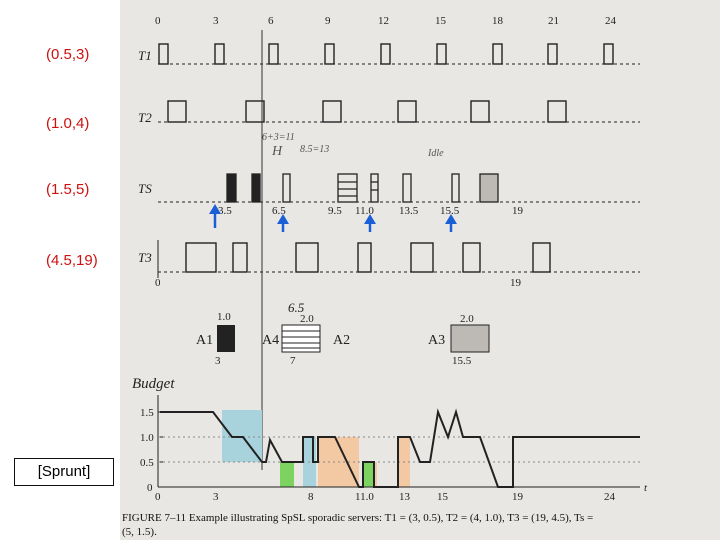  I want to click on row-label-ts: TS, so click(145, 188).